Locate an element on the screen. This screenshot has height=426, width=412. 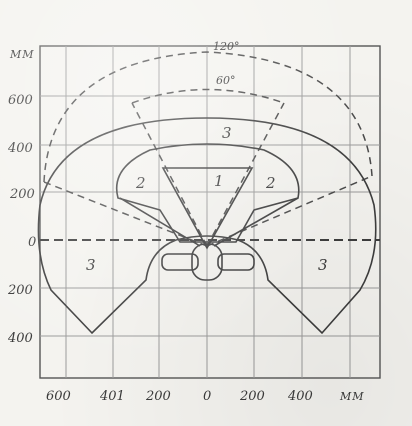
y-tick-400: 400 is located at coordinates (20, 148).